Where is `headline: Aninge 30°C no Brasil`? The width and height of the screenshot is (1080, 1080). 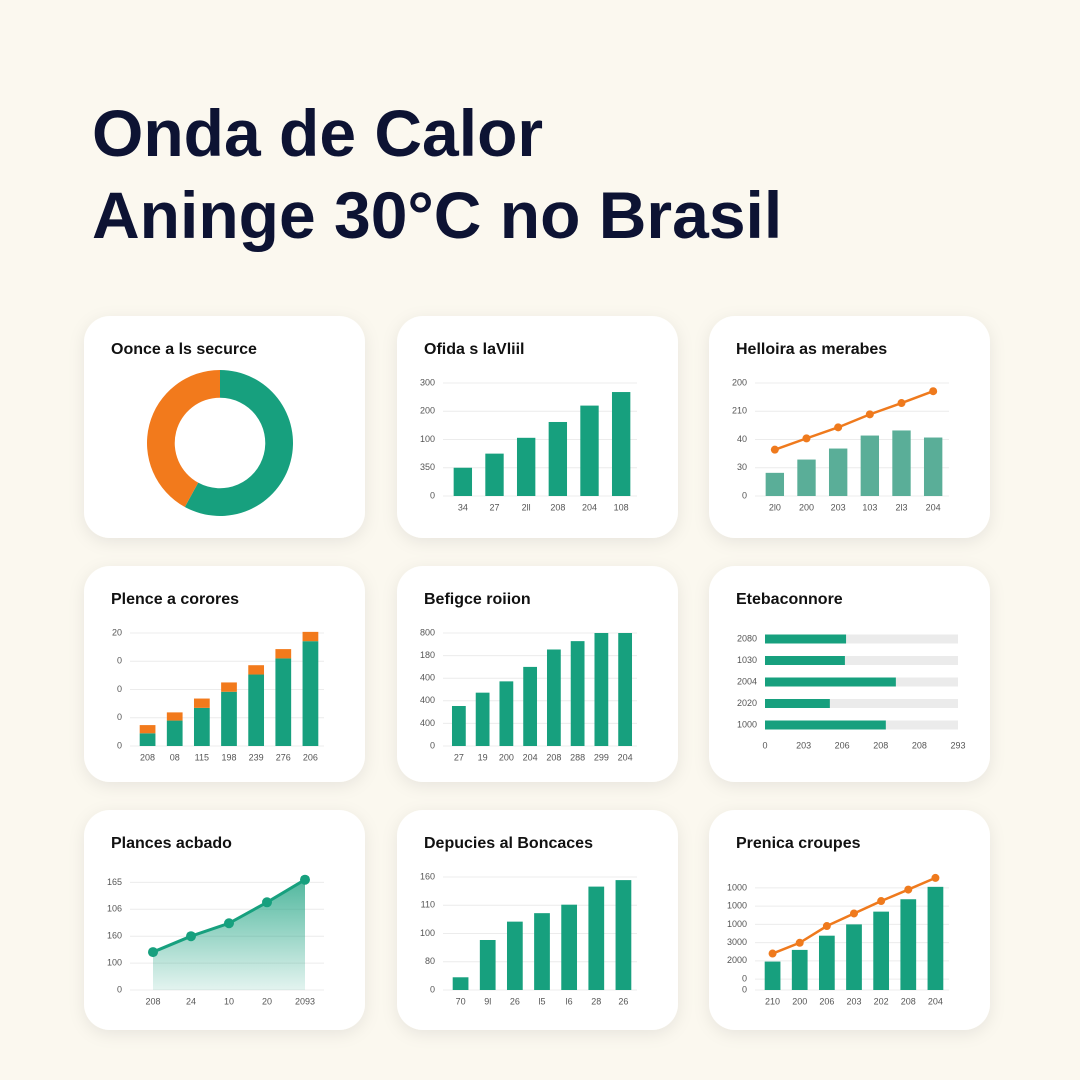 headline: Aninge 30°C no Brasil is located at coordinates (437, 215).